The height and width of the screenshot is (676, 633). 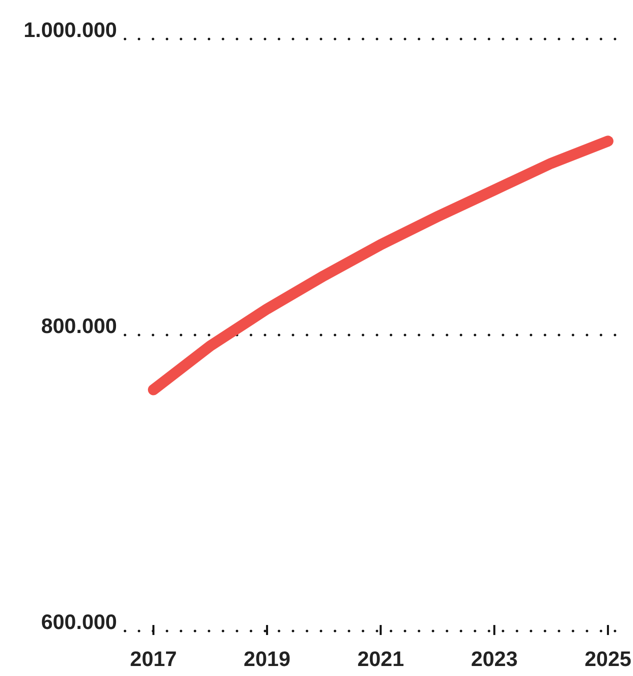 I want to click on x-tick-label: 2021, so click(x=380, y=659).